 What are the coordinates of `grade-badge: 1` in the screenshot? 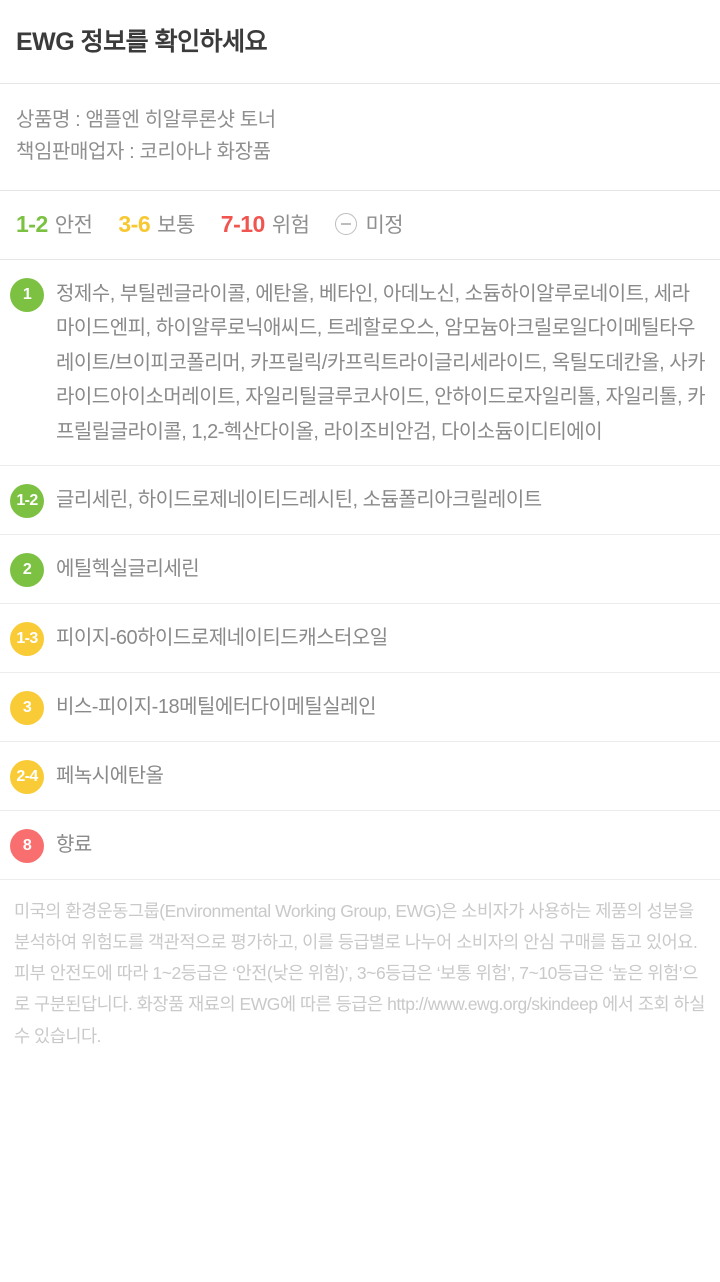 It's located at (27, 295).